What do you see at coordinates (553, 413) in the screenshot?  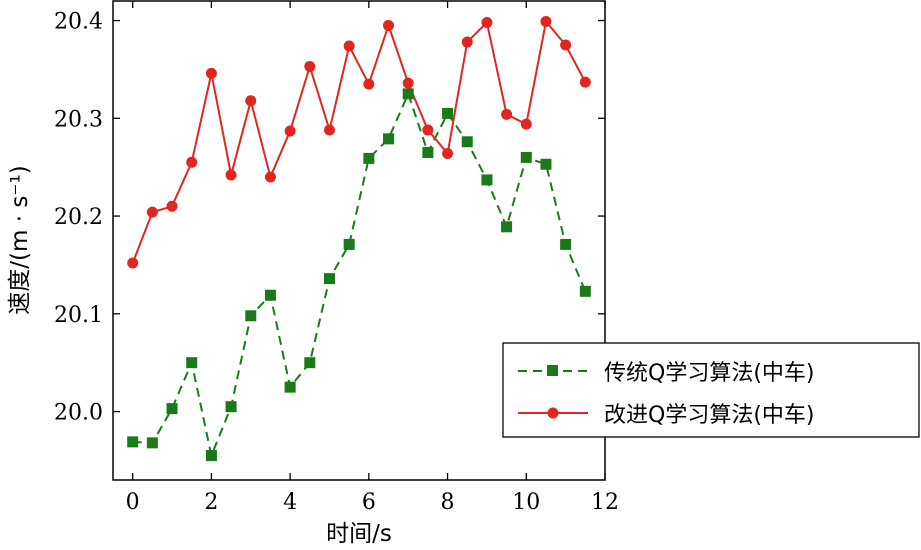 I see `legend-swatch-marker-improved` at bounding box center [553, 413].